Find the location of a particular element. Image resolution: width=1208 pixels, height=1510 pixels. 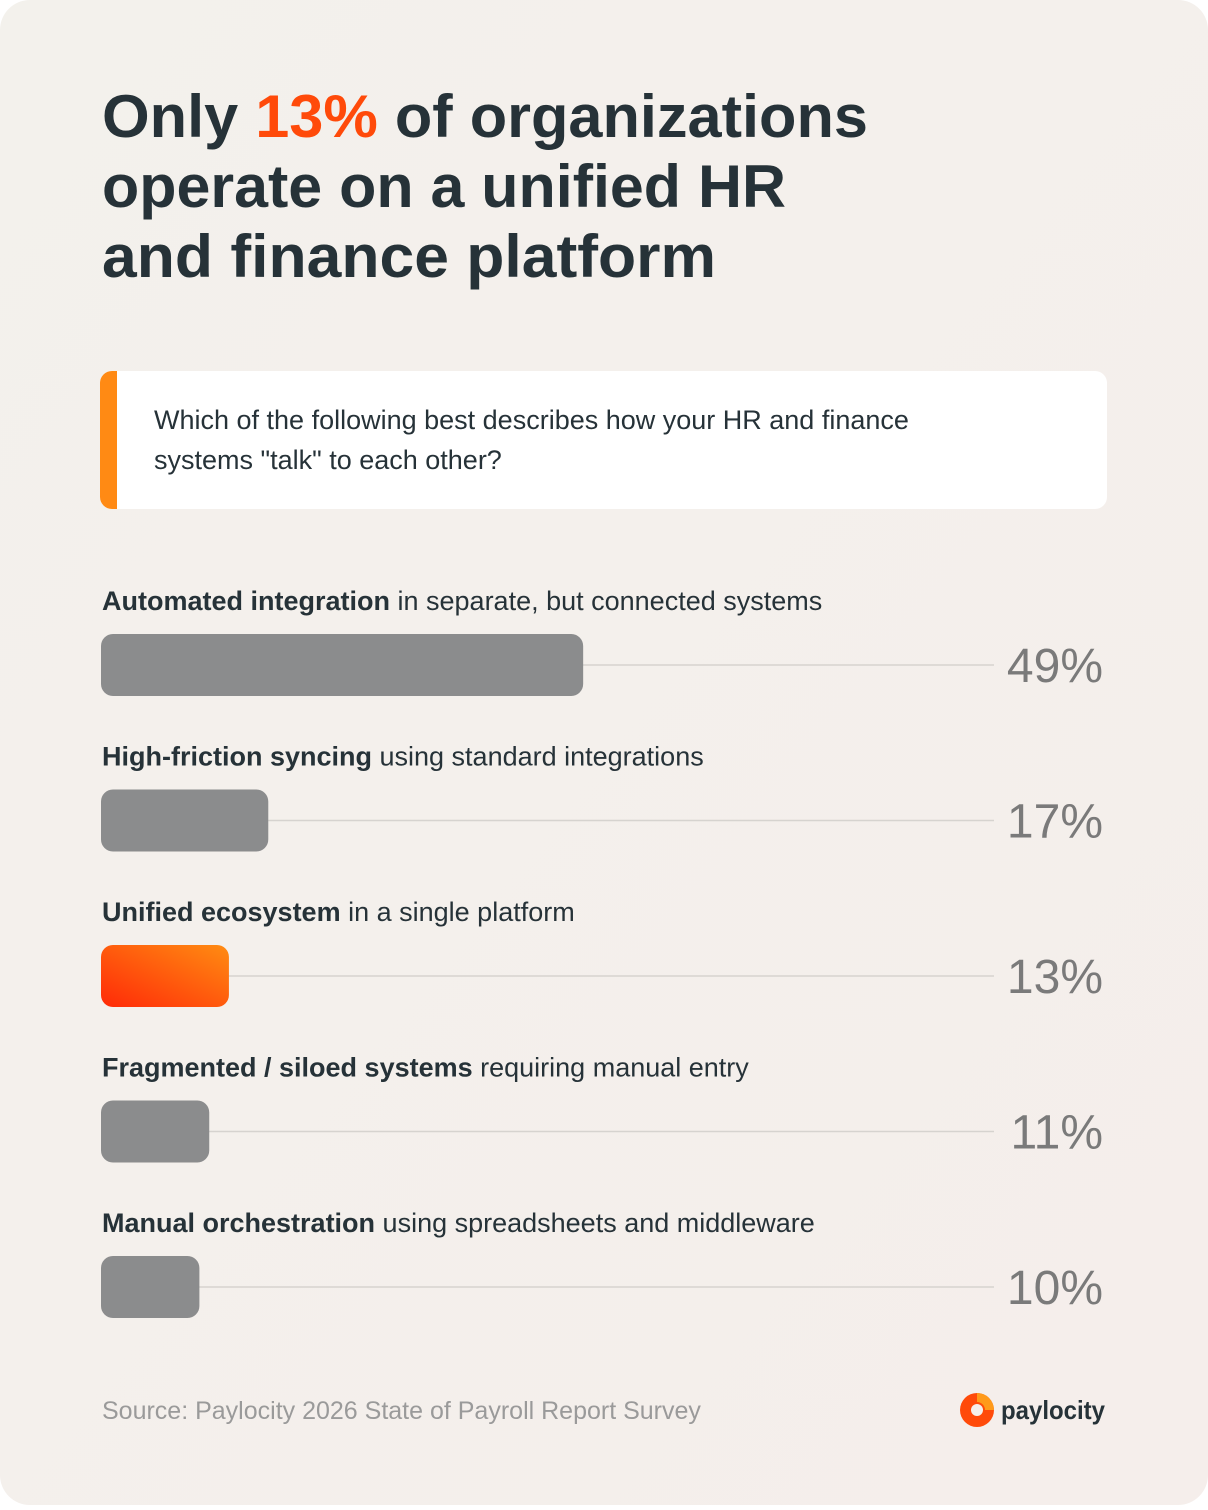

category-bold: Fragmented / siloed systems is located at coordinates (287, 1068).